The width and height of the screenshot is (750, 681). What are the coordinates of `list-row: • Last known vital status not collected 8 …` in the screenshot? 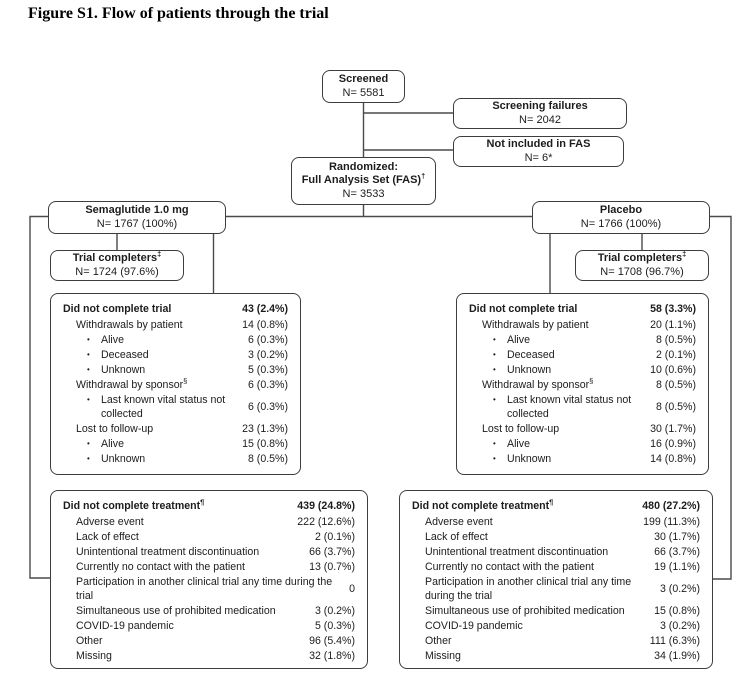 It's located at (582, 407).